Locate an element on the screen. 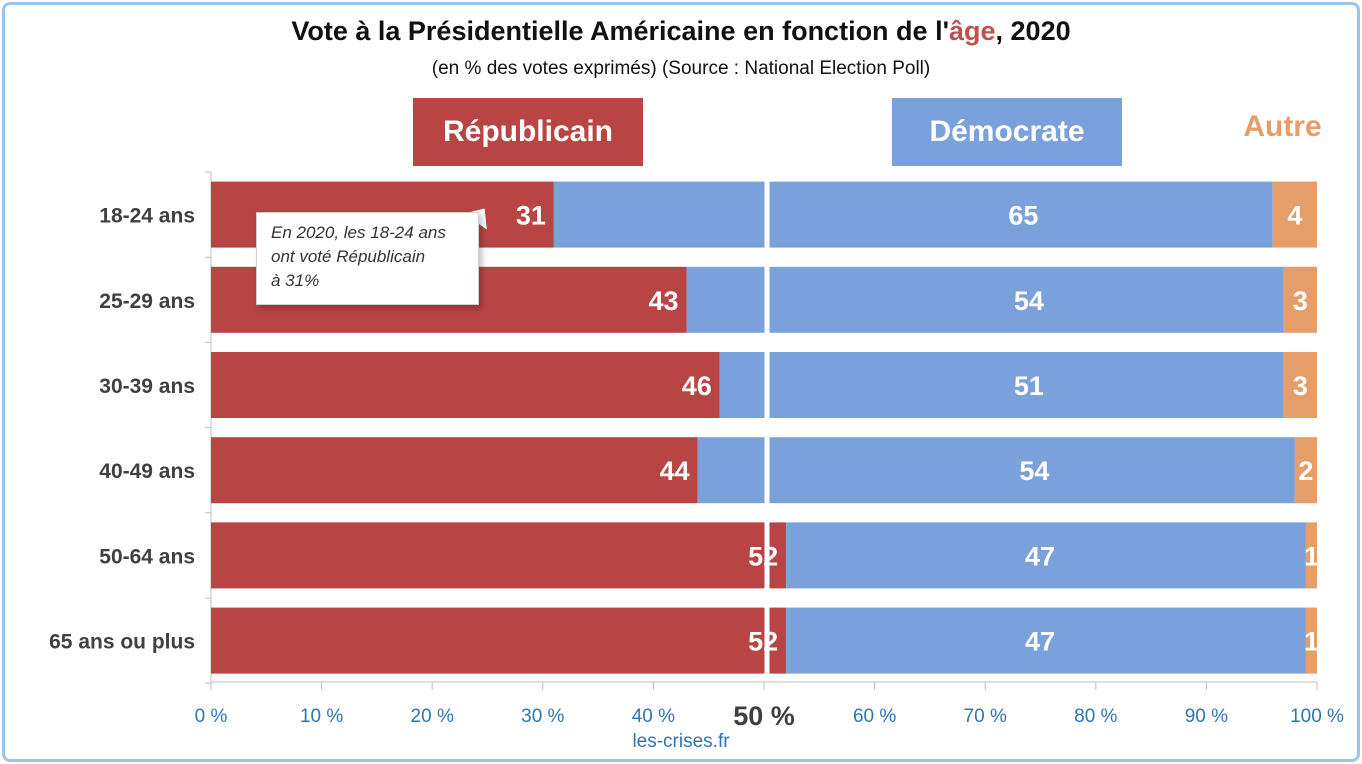 This screenshot has height=764, width=1362. category-label: 65 ans ou plus is located at coordinates (122, 642).